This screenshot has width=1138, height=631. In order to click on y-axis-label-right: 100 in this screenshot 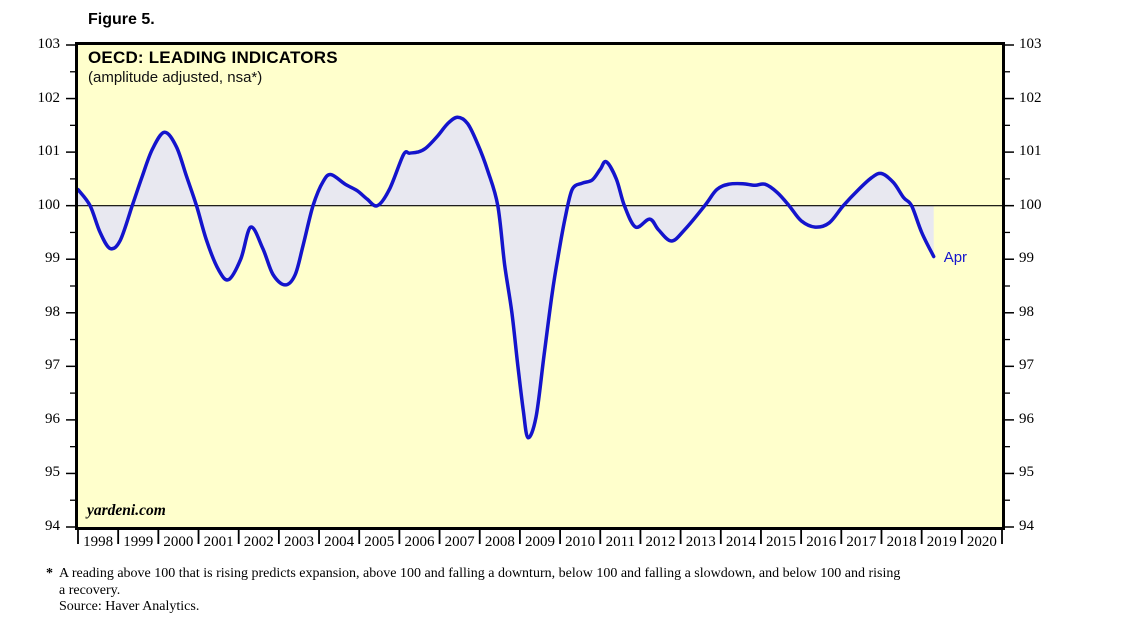, I will do `click(1030, 204)`.